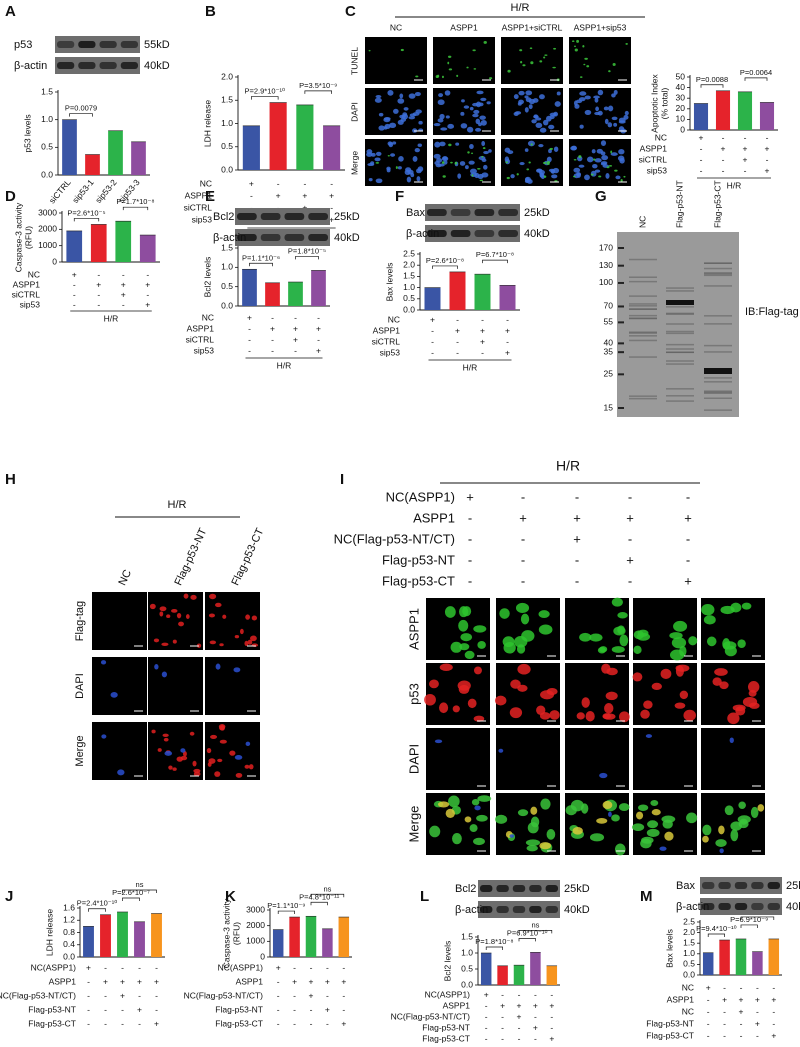  What do you see at coordinates (135, 201) in the screenshot?
I see `p-value: P=1.7*10⁻⁸` at bounding box center [135, 201].